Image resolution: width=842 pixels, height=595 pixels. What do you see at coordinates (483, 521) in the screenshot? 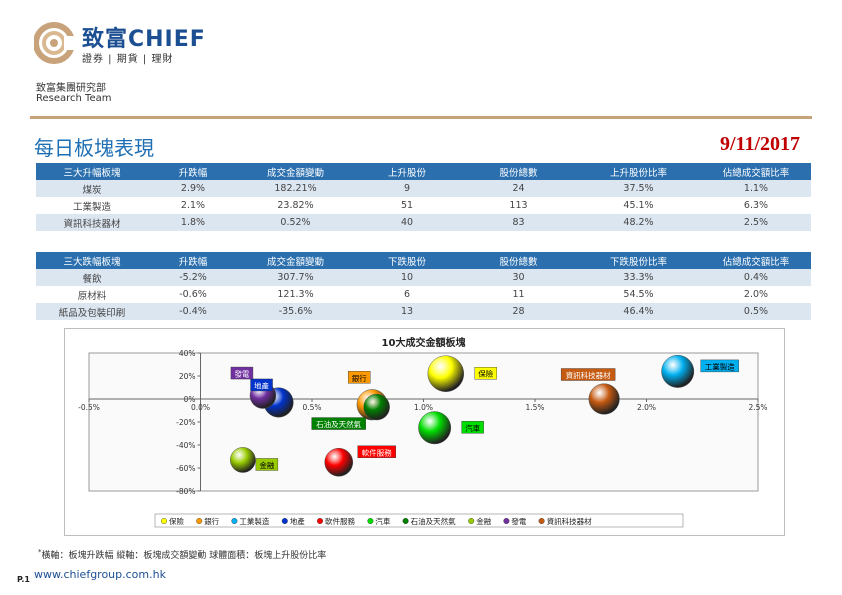
I see `legend-entry: 金融` at bounding box center [483, 521].